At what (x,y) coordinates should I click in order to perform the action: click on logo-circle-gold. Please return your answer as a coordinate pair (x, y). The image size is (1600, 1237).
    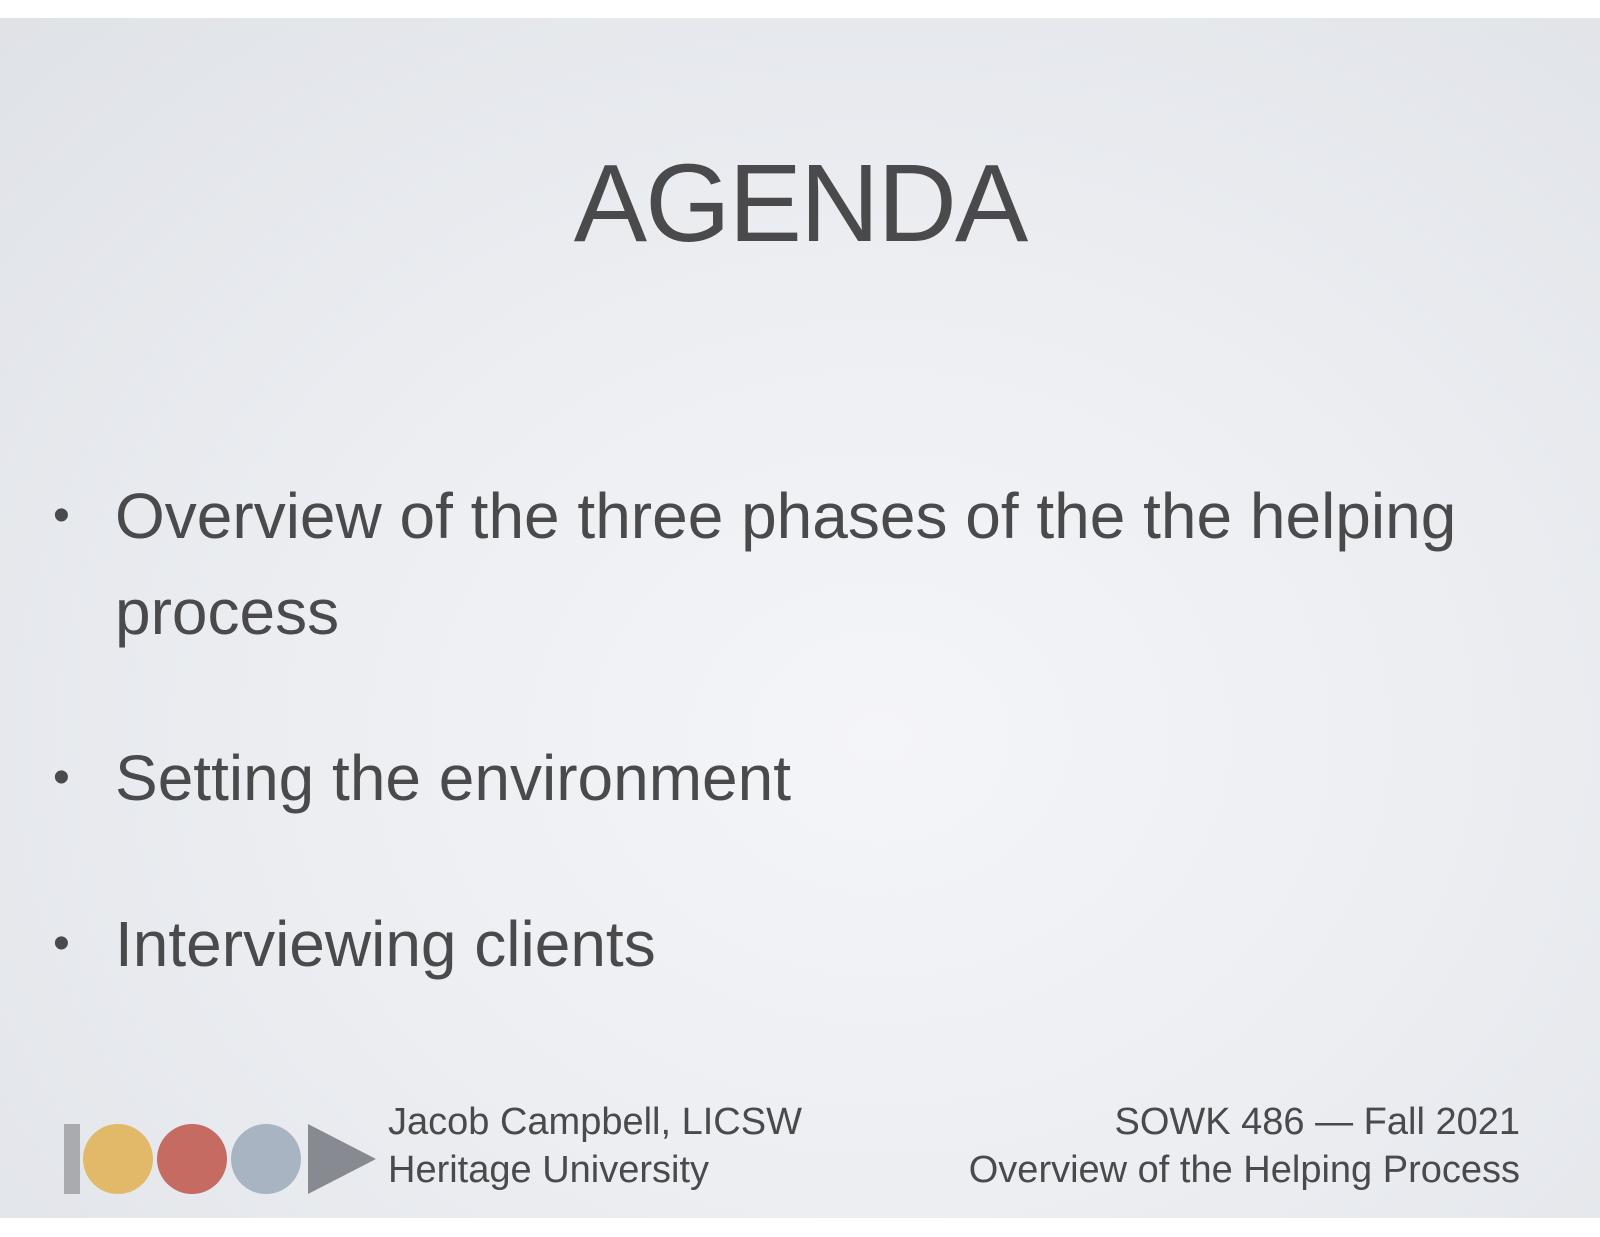
    Looking at the image, I should click on (118, 1159).